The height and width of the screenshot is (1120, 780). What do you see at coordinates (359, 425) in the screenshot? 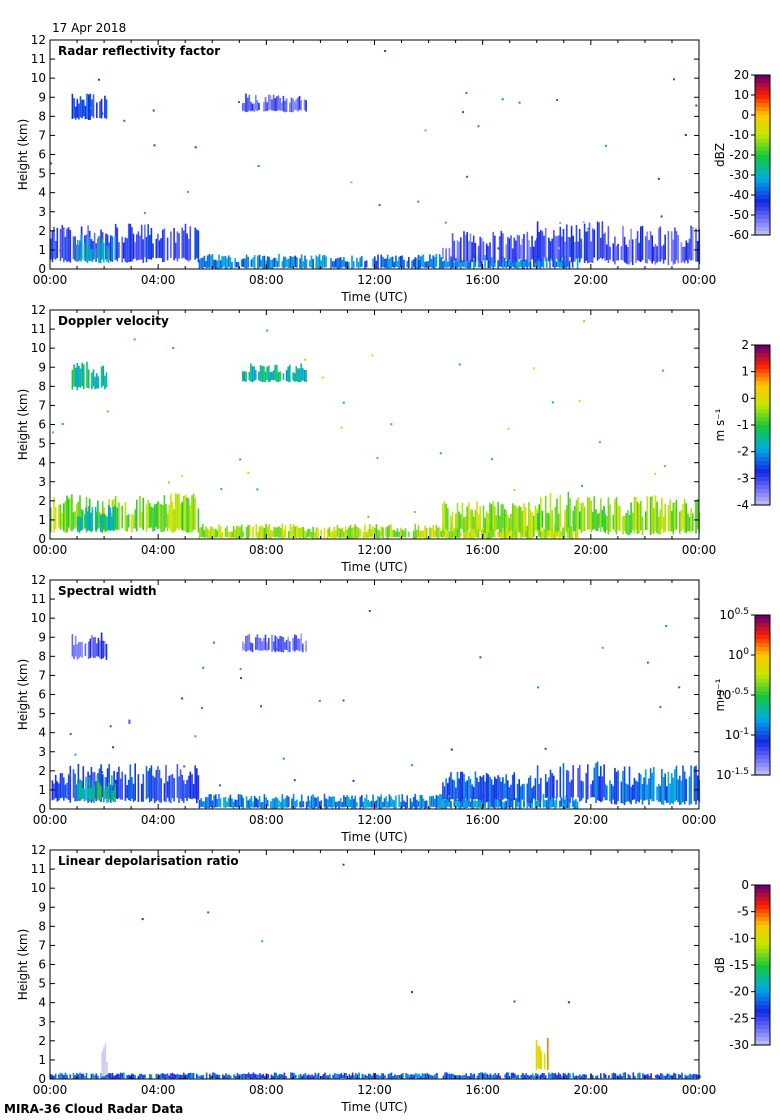
I see `noise-points` at bounding box center [359, 425].